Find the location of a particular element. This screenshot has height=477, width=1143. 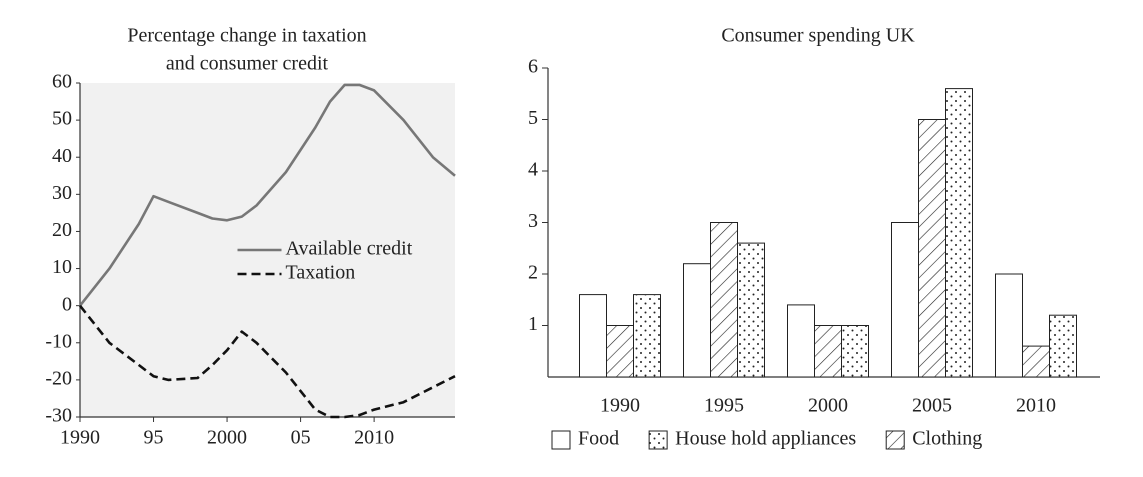

y-tick-label: 3 is located at coordinates (533, 221).